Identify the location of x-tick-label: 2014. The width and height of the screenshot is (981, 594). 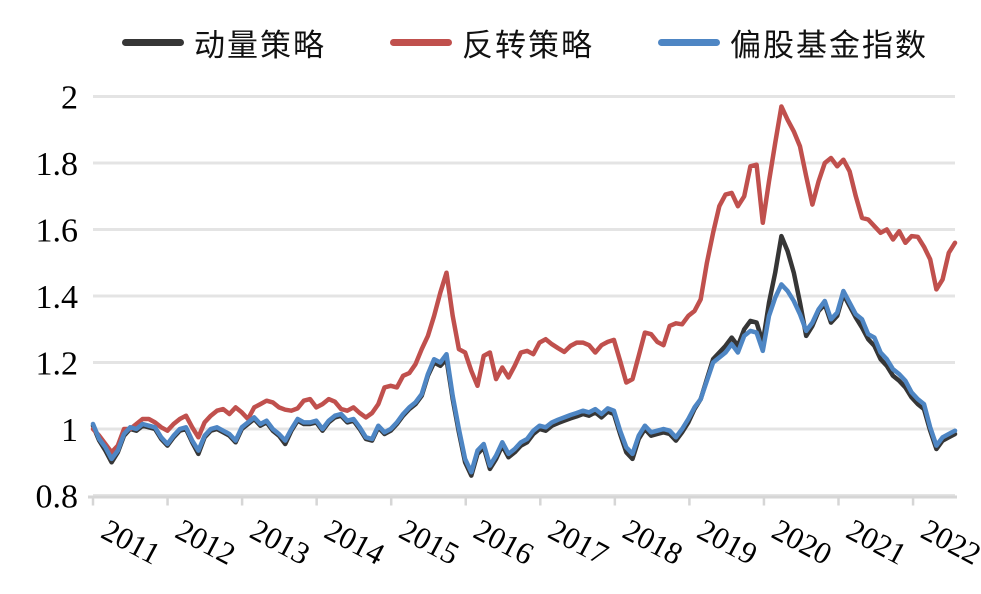
(355, 542).